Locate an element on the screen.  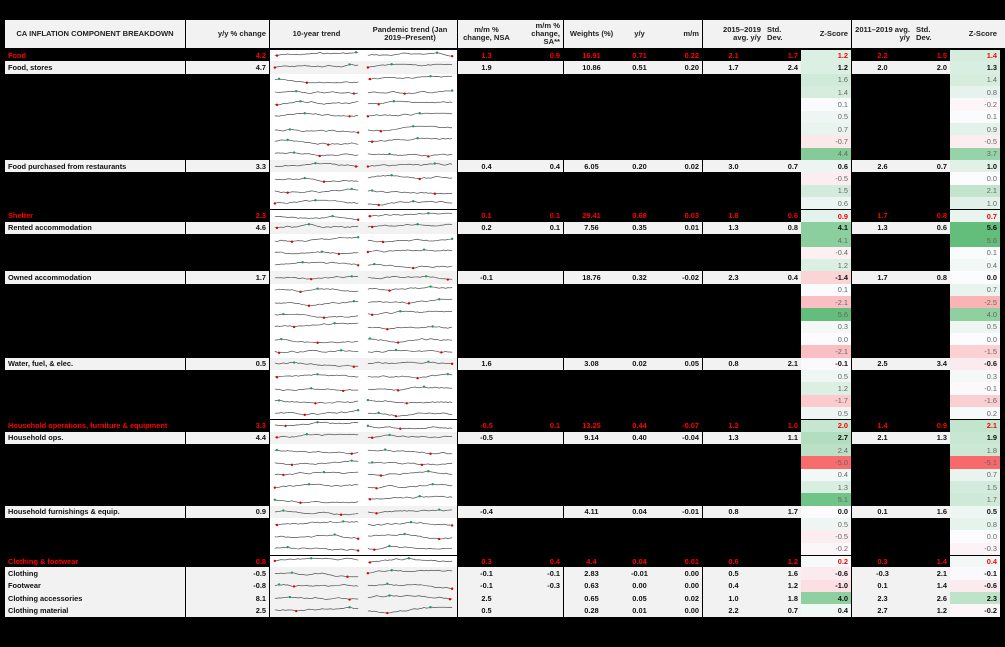
header-yy-change: y/y % change is located at coordinates (227, 34).